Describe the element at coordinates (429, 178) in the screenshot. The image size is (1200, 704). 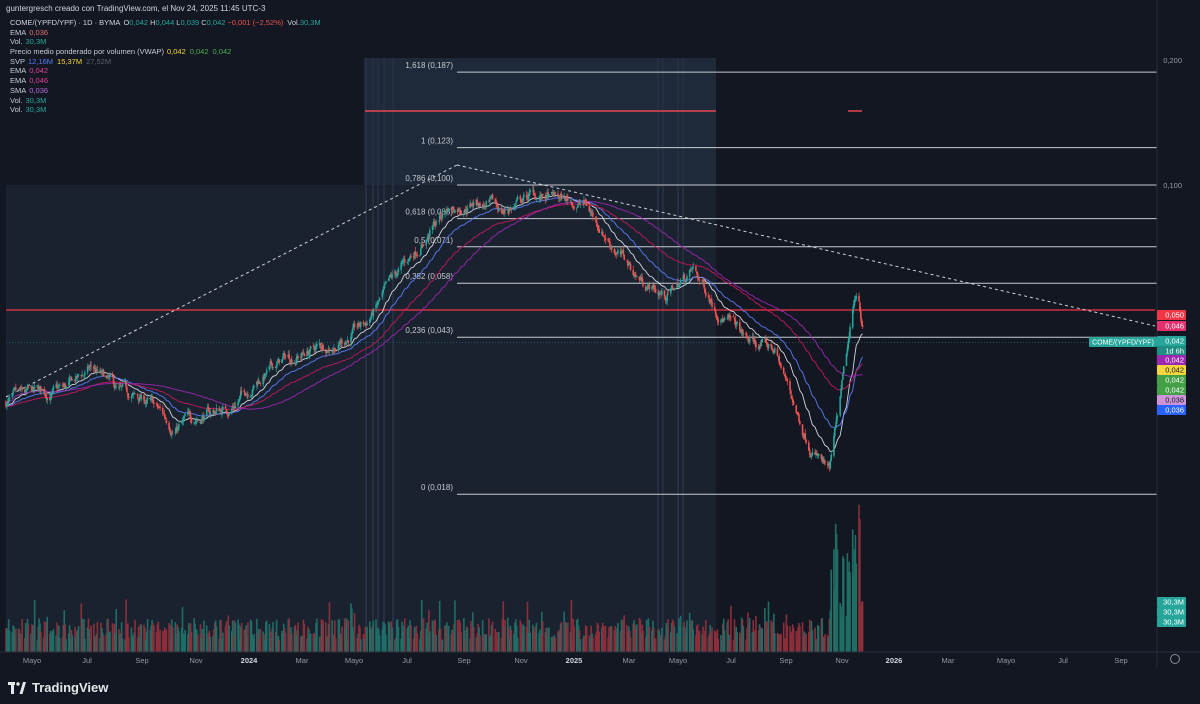
I see `fib-level-label: 0,786 (0,100)` at that location.